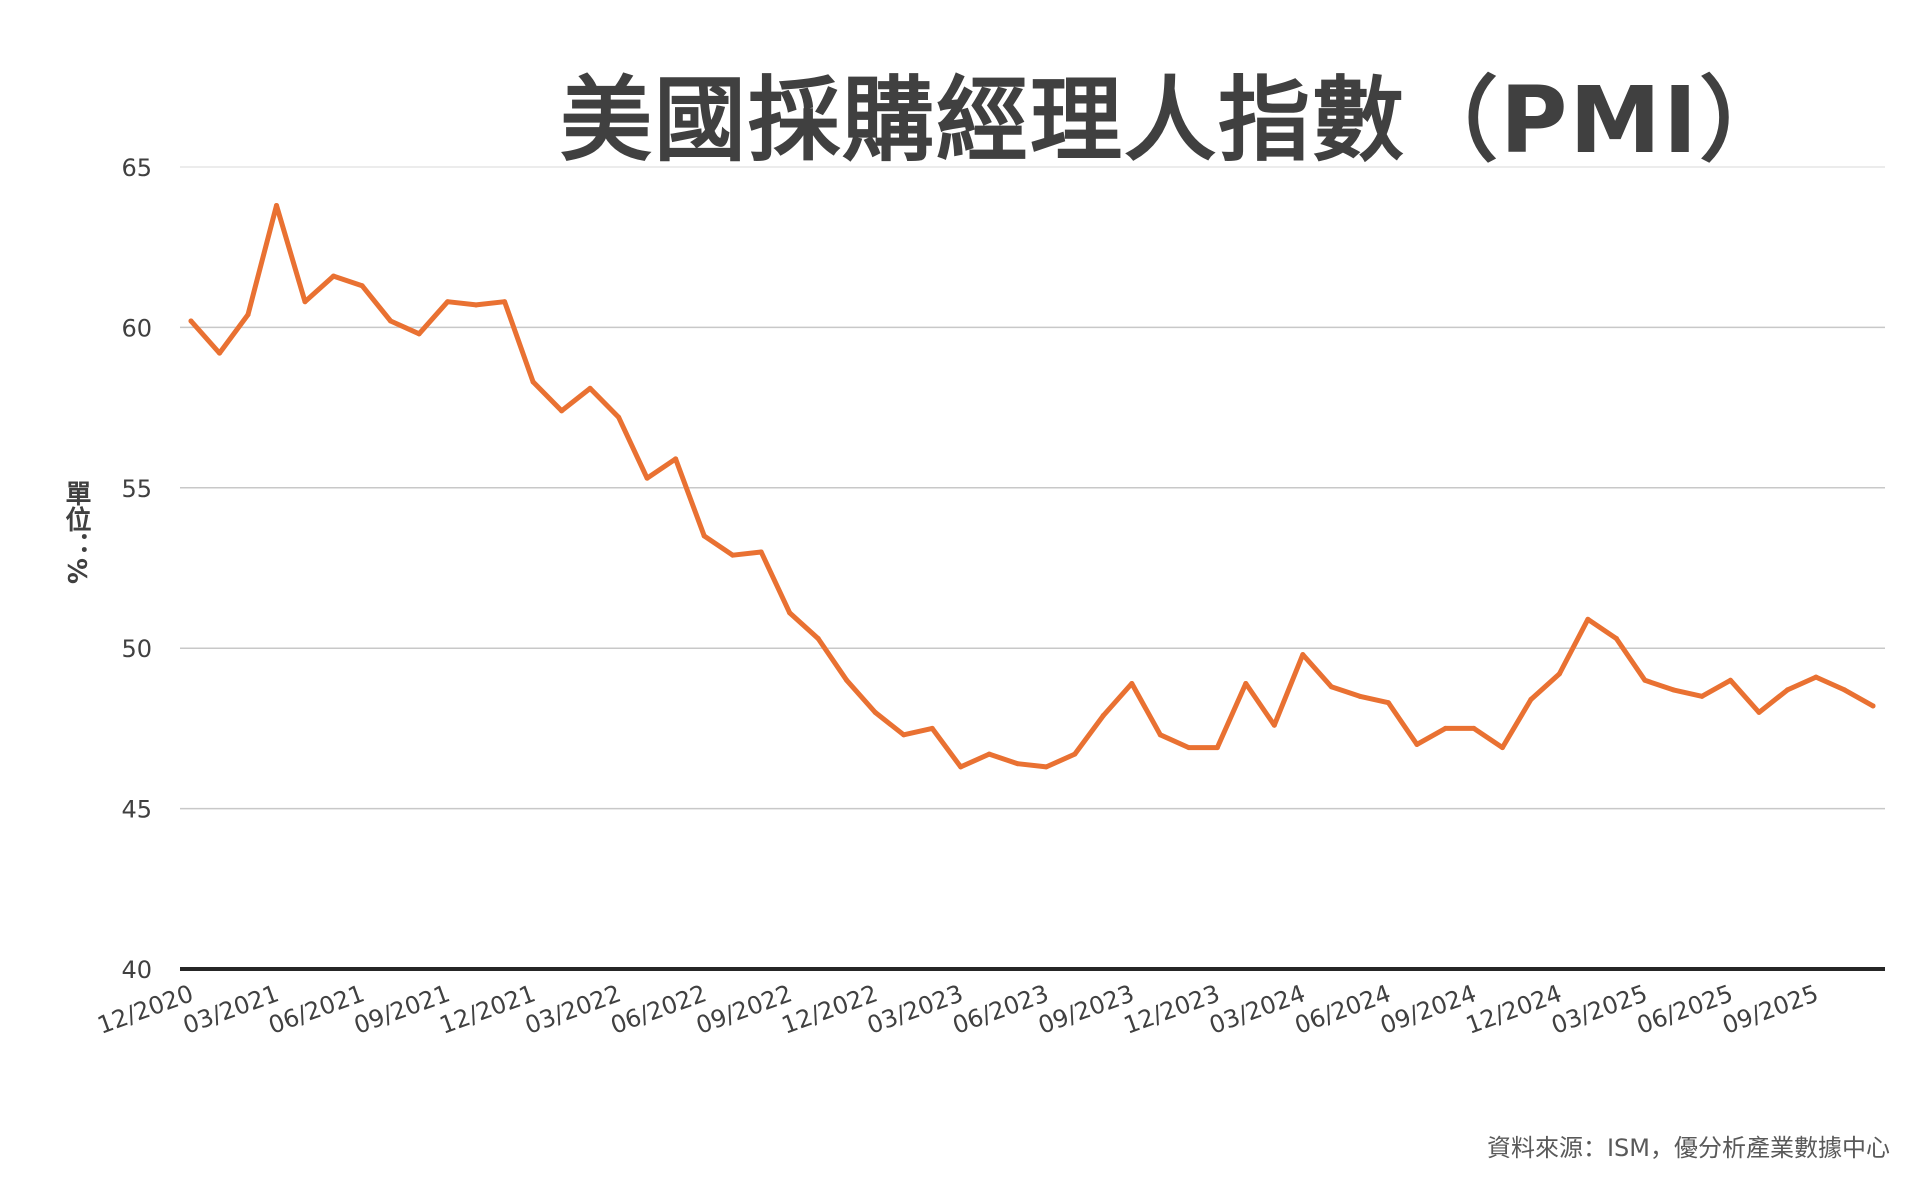  I want to click on x-tick-label: 06/2025, so click(1684, 1009).